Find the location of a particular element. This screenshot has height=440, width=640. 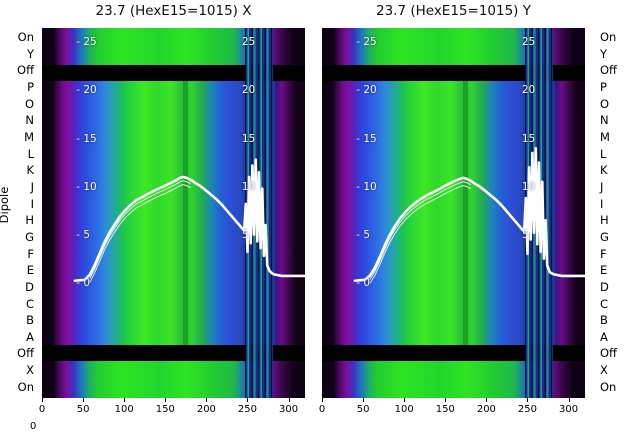

row-labels-right: On Y Off P O N M L K J I H G F E D C B A Off X On is located at coordinates (619, 212).